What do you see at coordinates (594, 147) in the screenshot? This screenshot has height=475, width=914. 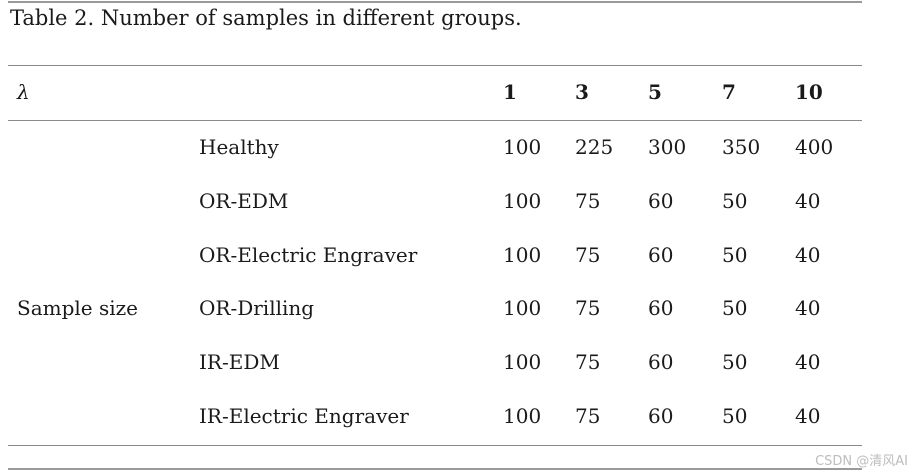 I see `table-cell: 225` at bounding box center [594, 147].